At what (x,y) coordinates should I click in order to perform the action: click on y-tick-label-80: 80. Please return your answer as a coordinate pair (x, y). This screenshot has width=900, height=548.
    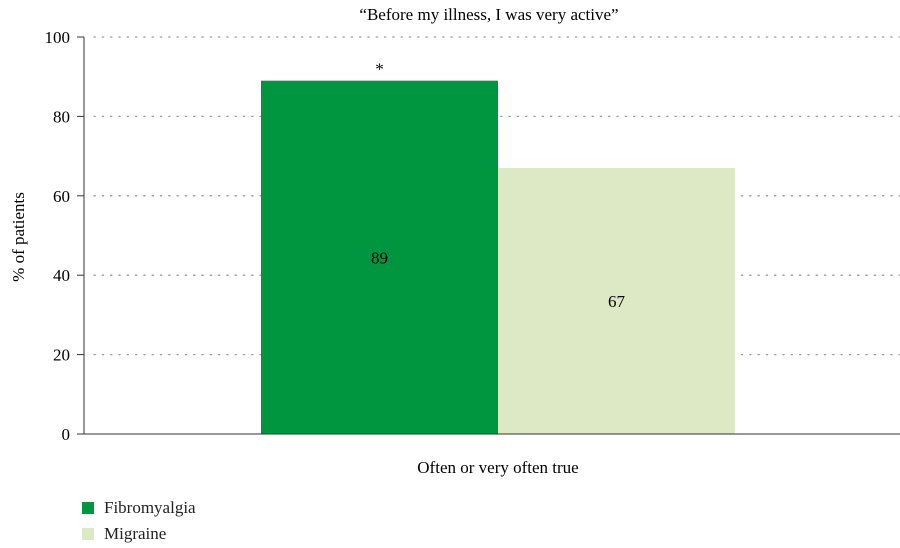
    Looking at the image, I should click on (61, 116).